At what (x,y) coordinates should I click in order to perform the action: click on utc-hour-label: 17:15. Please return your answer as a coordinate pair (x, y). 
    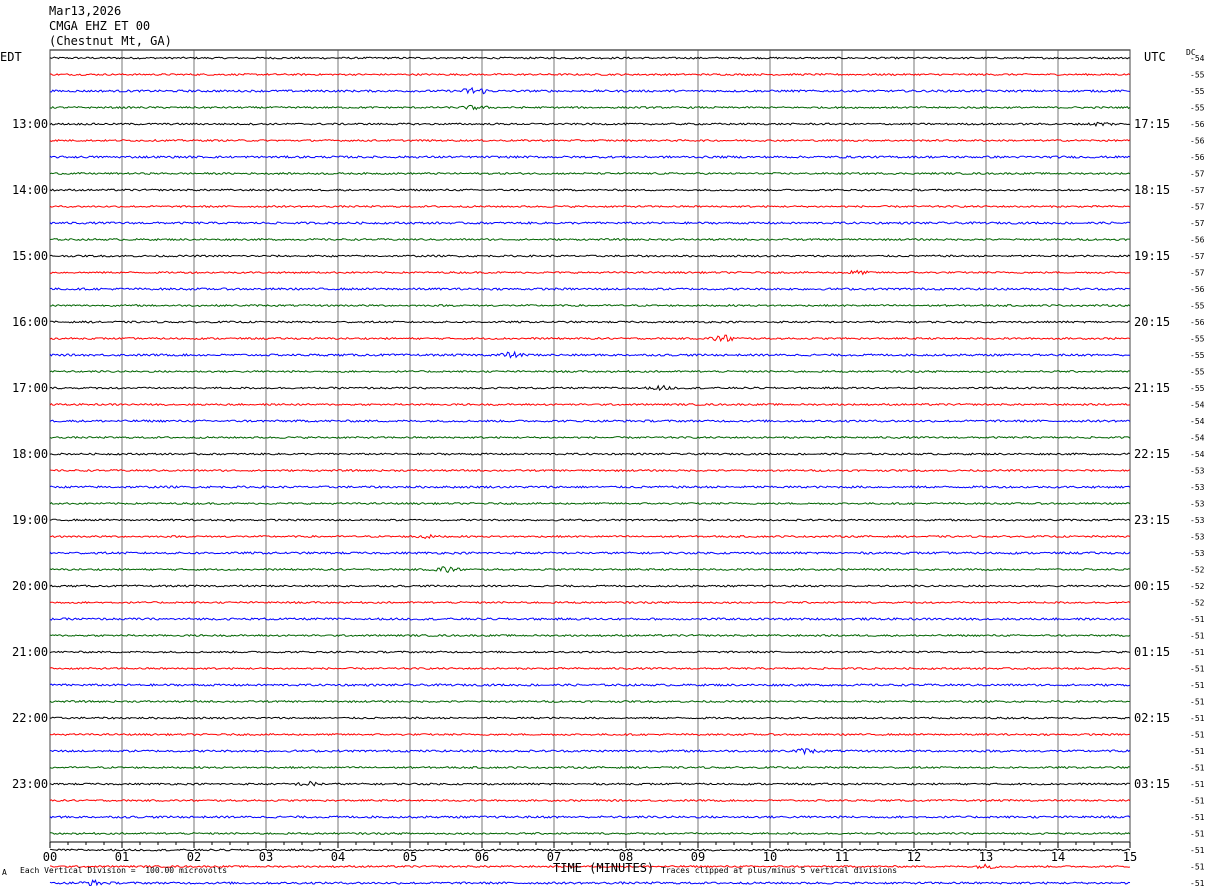
    Looking at the image, I should click on (1152, 124).